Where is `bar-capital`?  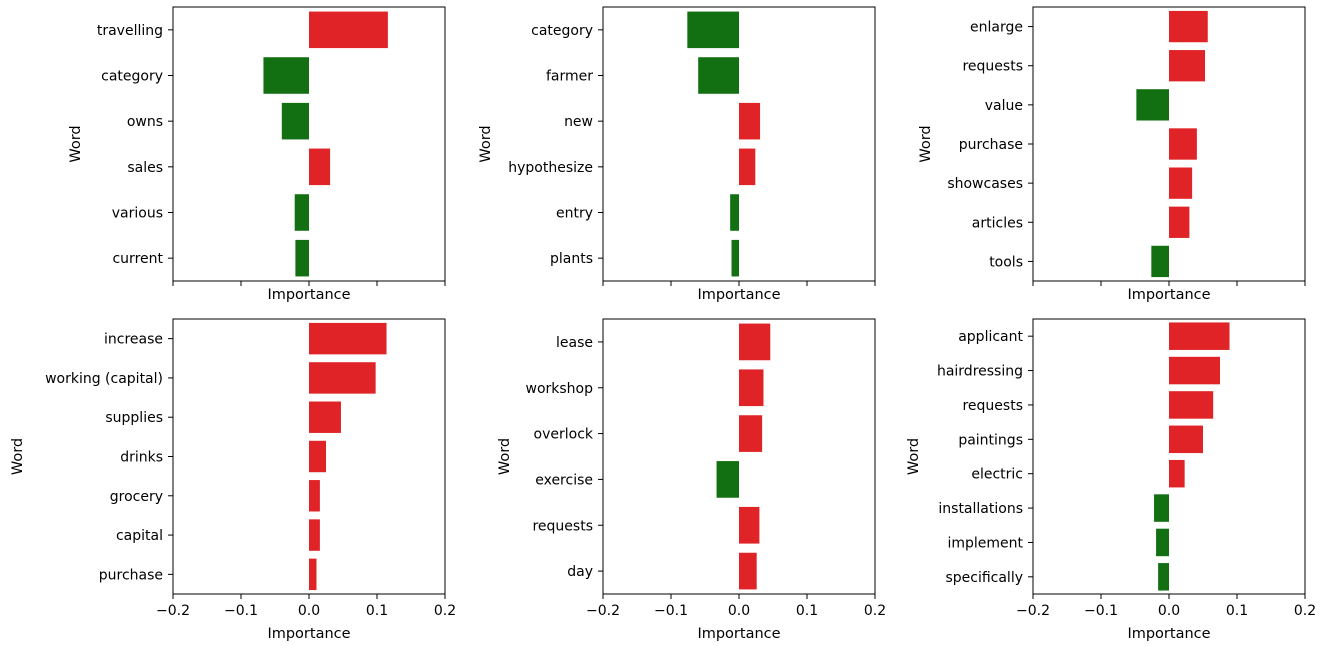 bar-capital is located at coordinates (314, 535).